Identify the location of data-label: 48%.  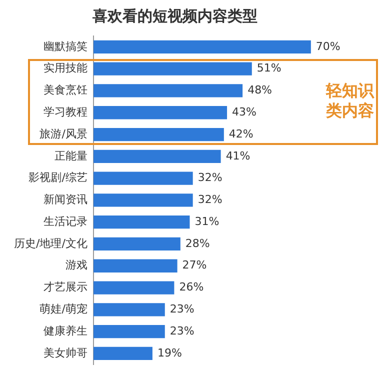
(260, 90).